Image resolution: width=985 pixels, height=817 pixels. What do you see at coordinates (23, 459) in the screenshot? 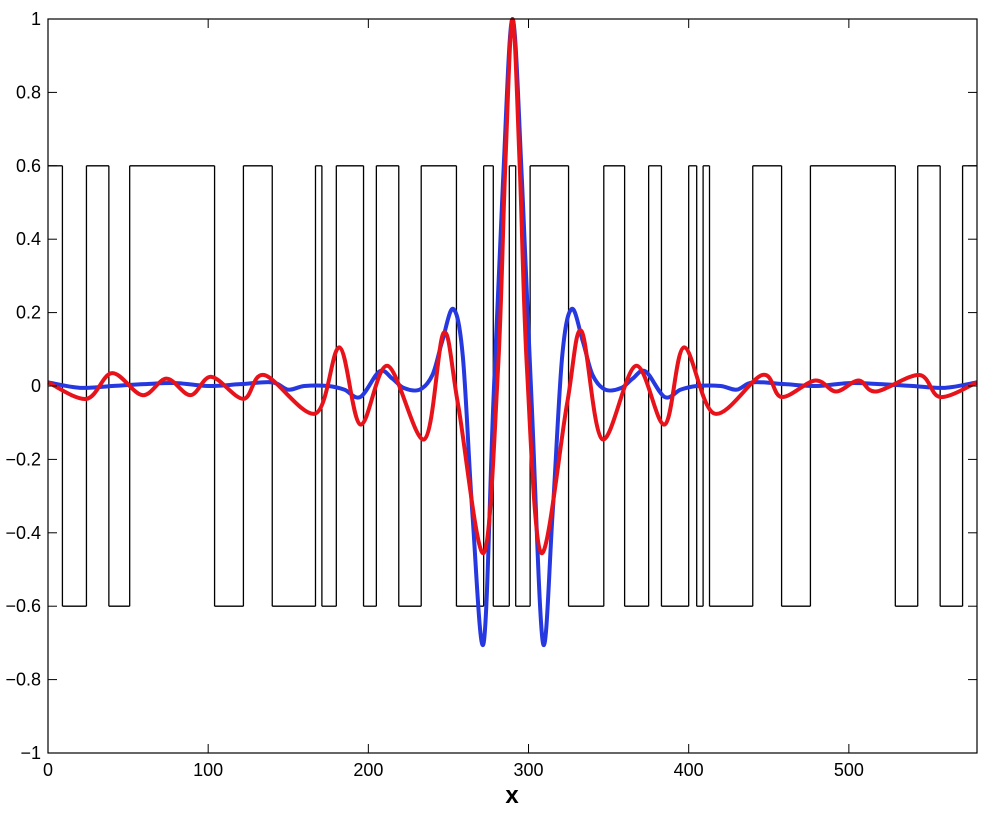
I see `y-tick-label: −0.2` at bounding box center [23, 459].